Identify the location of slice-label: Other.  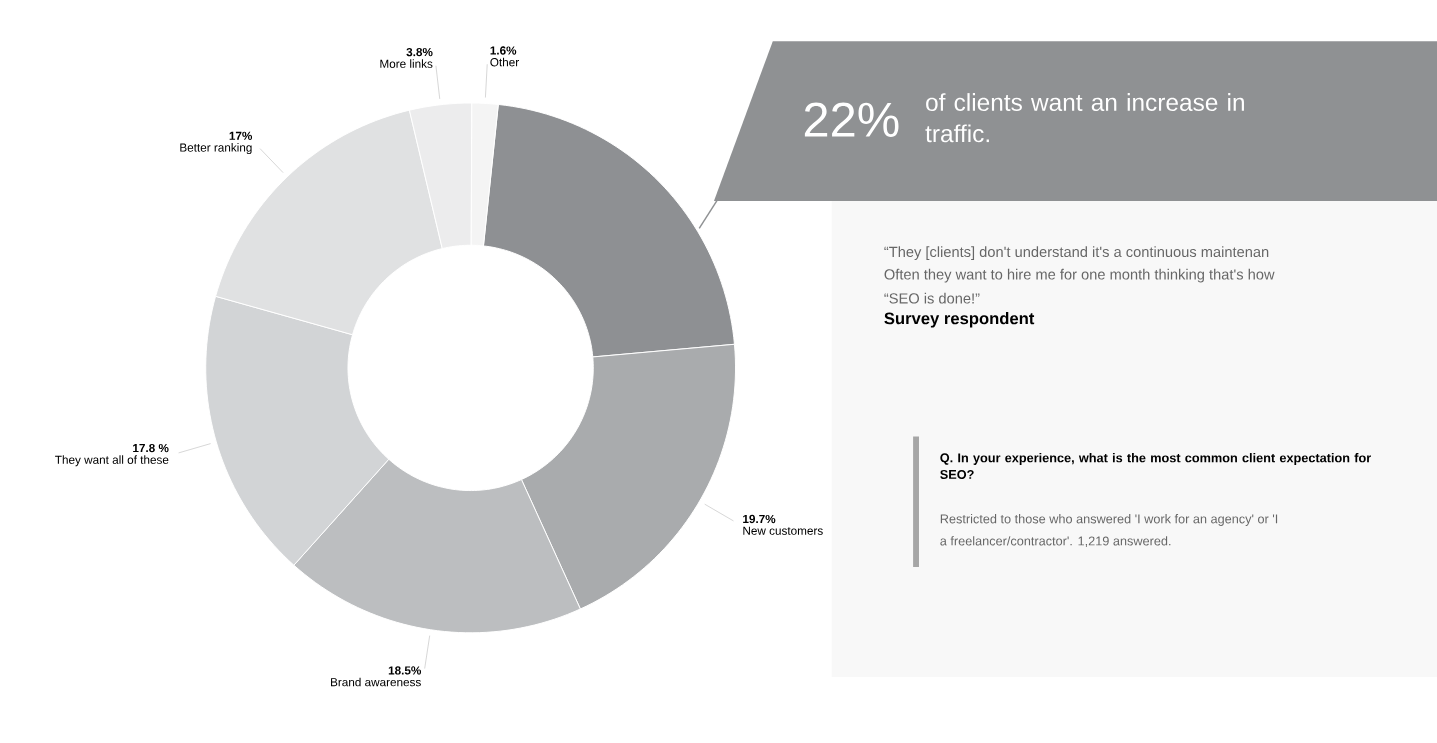
(504, 62).